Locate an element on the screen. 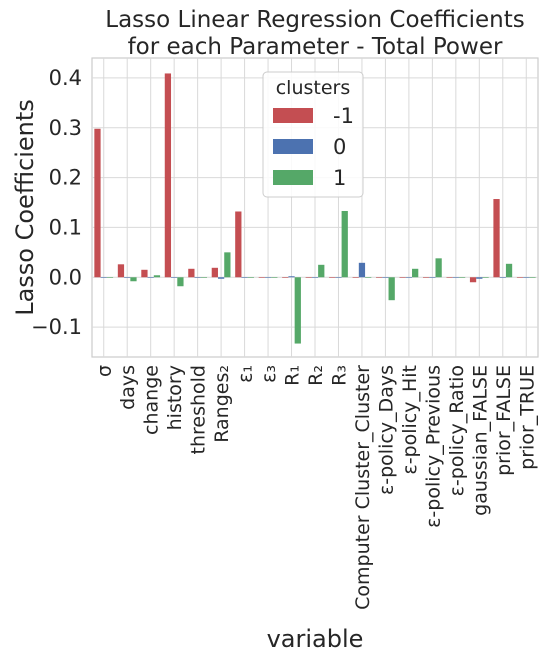 This screenshot has height=663, width=550. bar-series--1-3 is located at coordinates (168, 175).